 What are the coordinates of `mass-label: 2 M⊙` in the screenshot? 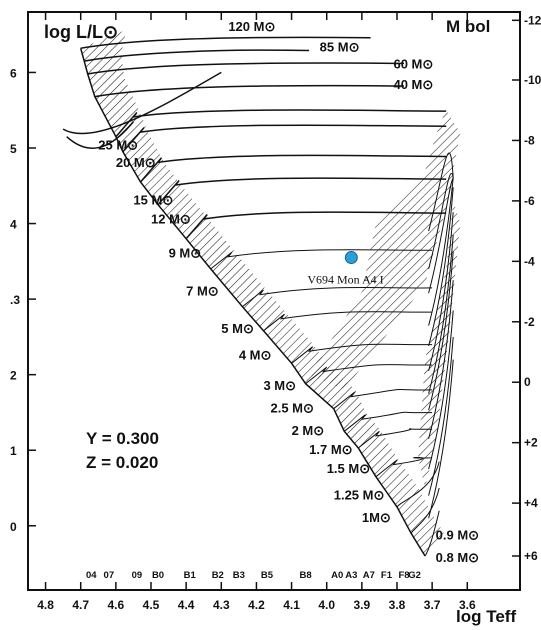 It's located at (308, 430).